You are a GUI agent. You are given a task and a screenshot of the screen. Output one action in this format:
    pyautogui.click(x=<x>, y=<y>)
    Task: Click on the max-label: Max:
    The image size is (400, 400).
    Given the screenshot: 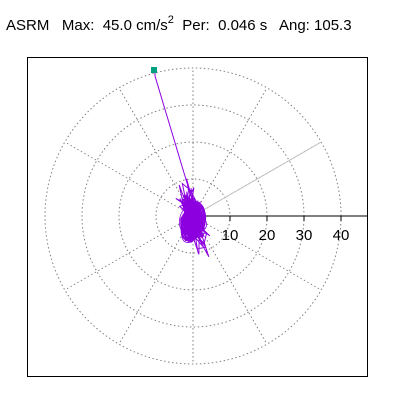 What is the action you would take?
    pyautogui.click(x=78, y=25)
    